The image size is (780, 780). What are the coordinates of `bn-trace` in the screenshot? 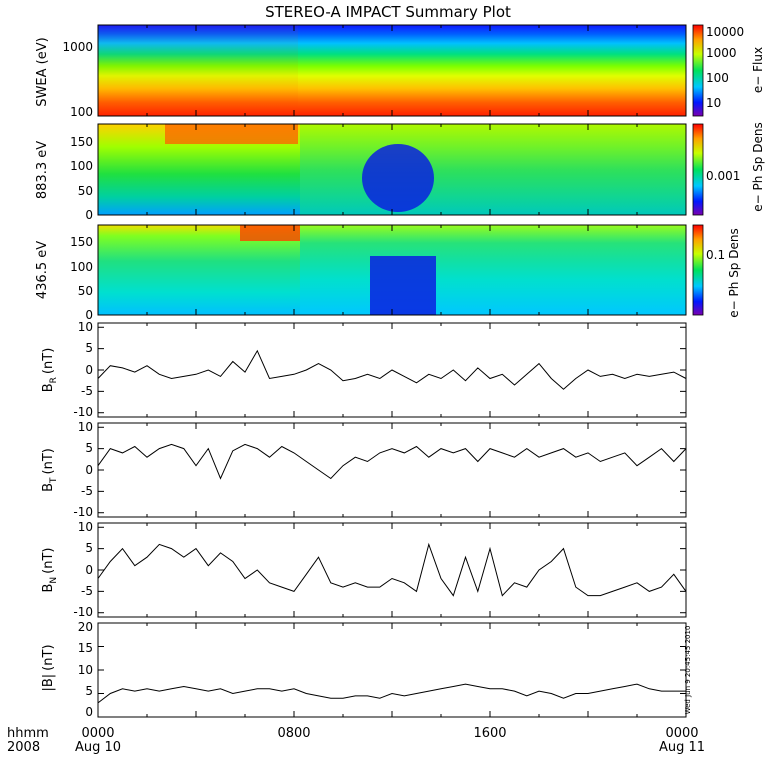 It's located at (392, 569).